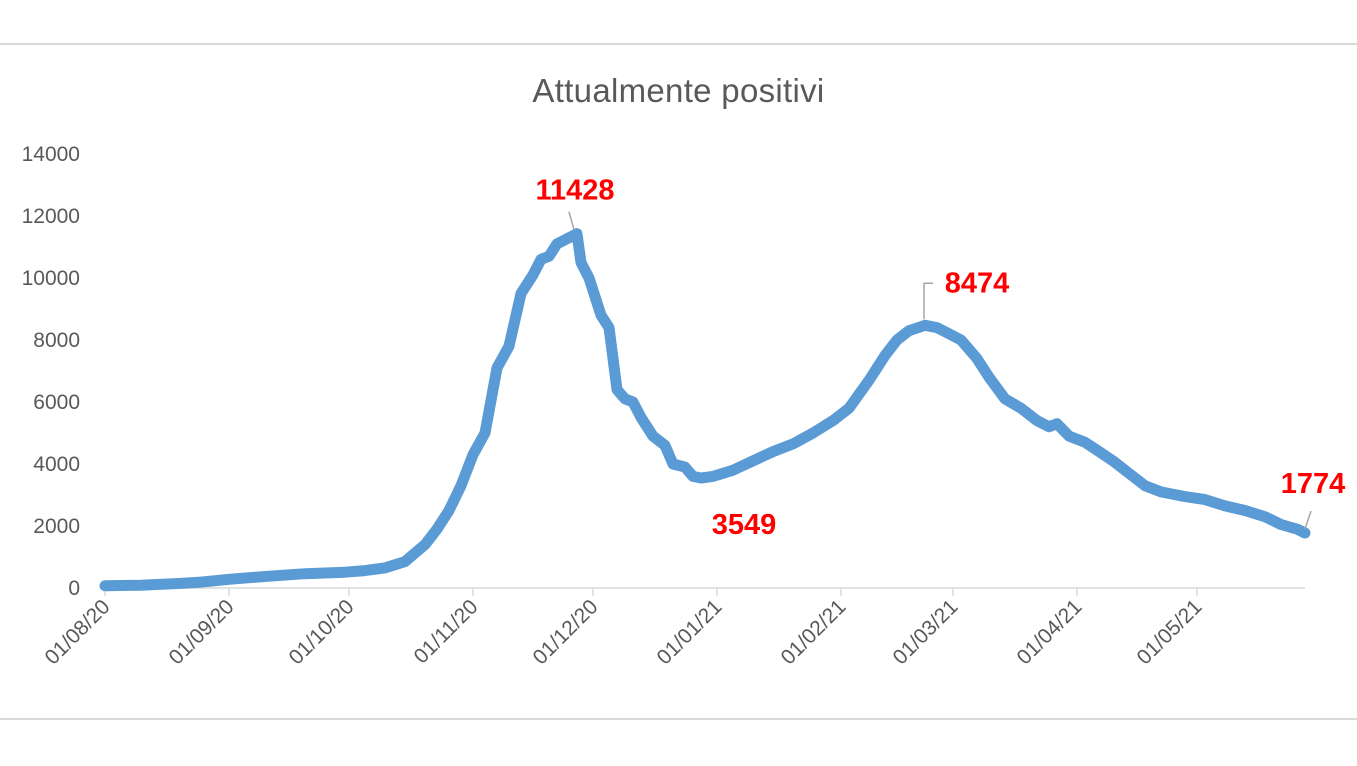  I want to click on x-tick-label: 01/02/21, so click(813, 632).